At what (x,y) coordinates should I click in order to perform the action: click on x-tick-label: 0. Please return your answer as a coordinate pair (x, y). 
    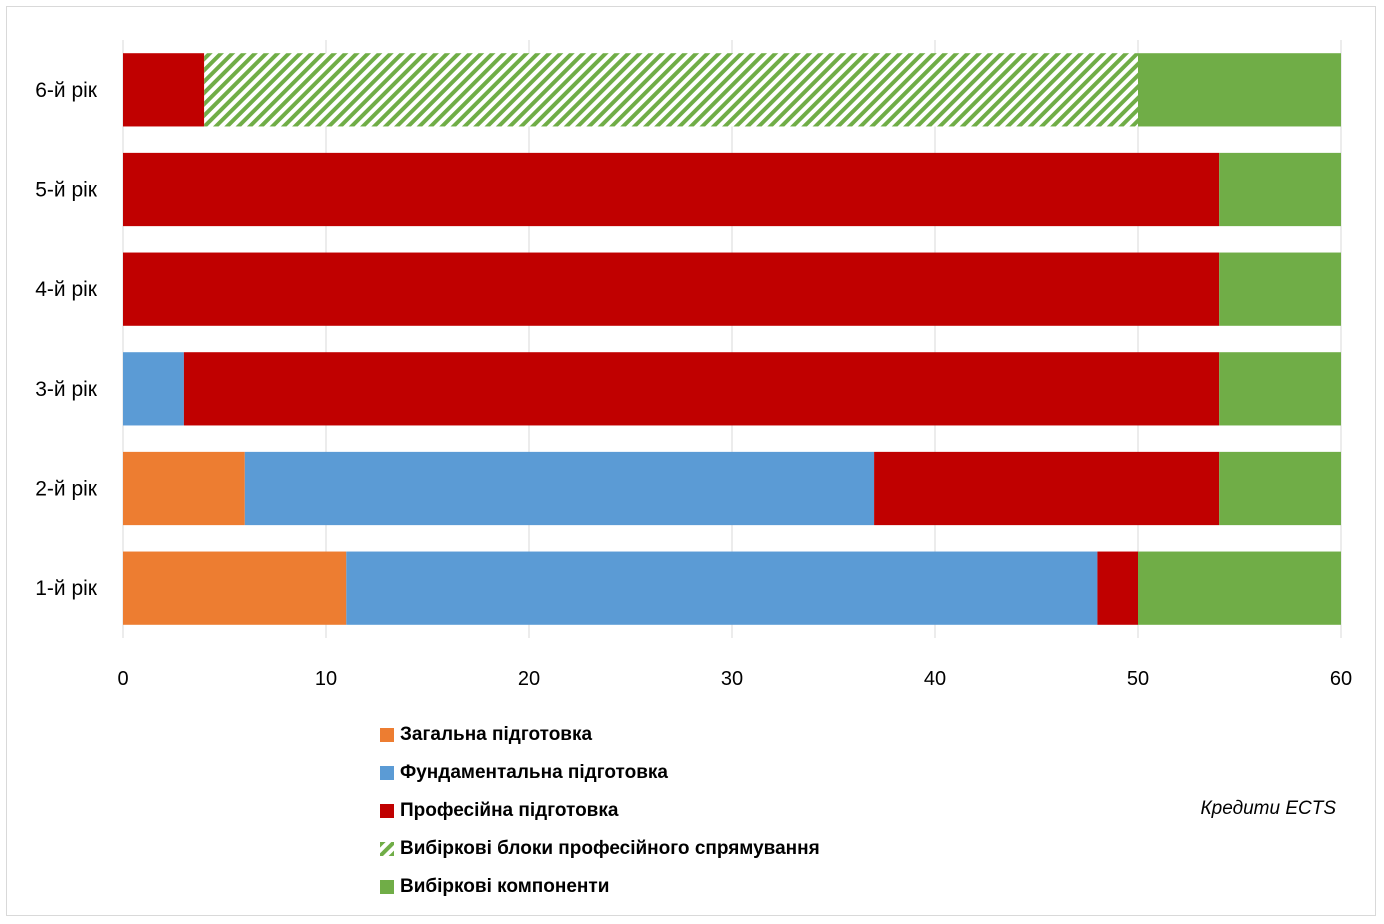
    Looking at the image, I should click on (122, 679).